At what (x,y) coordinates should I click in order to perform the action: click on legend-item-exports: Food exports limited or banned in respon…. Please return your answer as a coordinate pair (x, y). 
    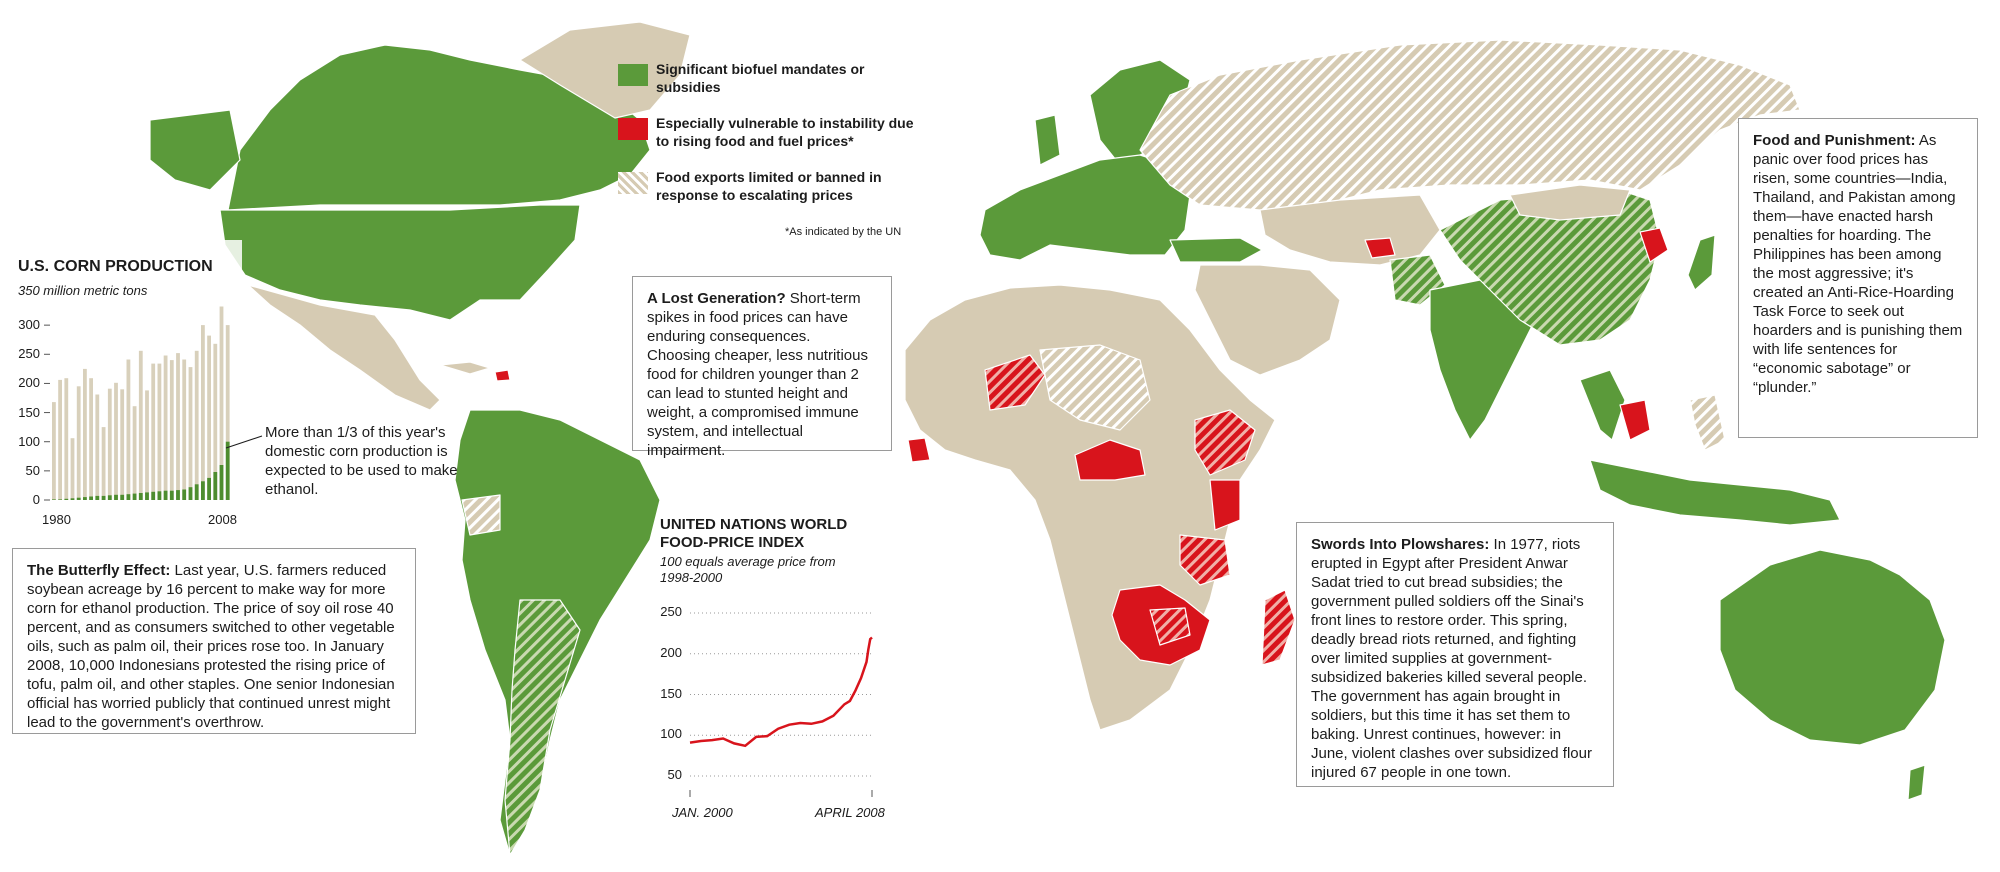
    Looking at the image, I should click on (768, 186).